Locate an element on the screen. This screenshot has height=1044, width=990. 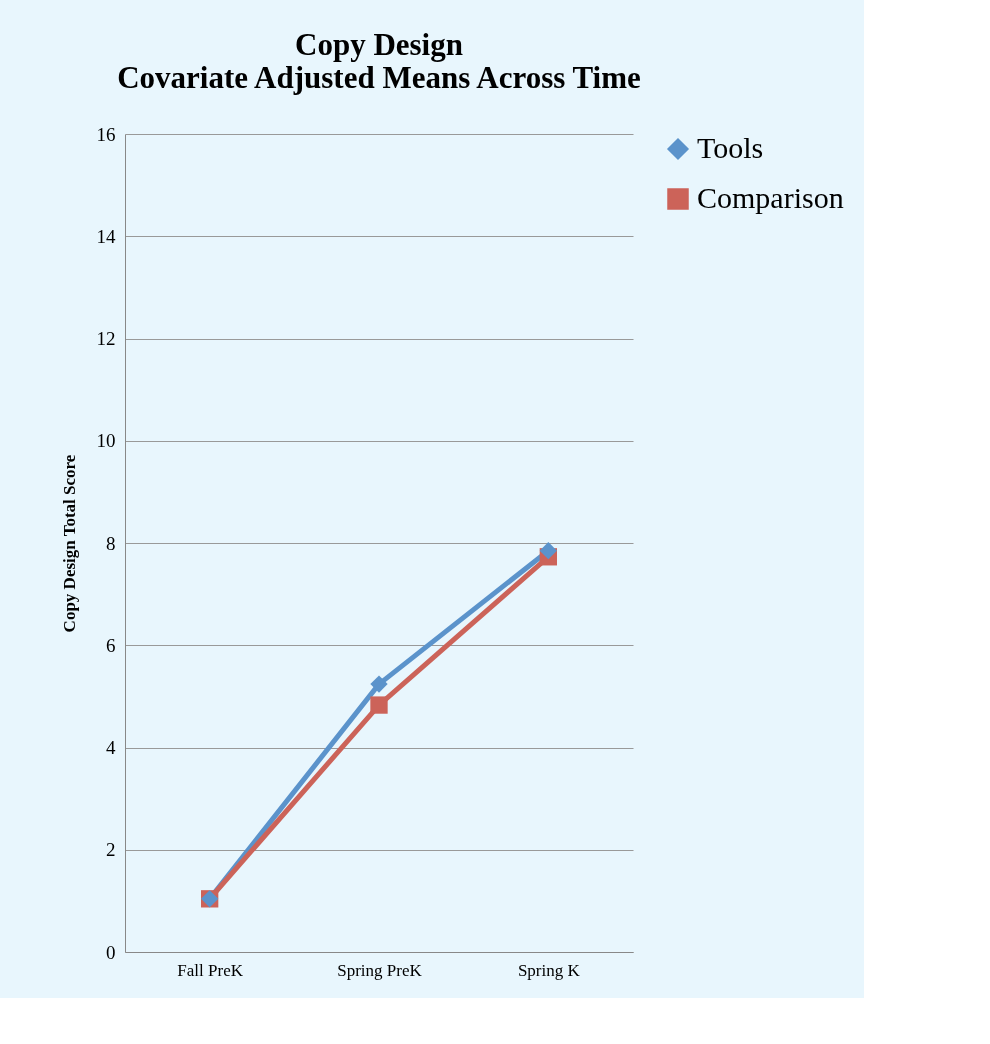
y-tick-label: 12 is located at coordinates (106, 338).